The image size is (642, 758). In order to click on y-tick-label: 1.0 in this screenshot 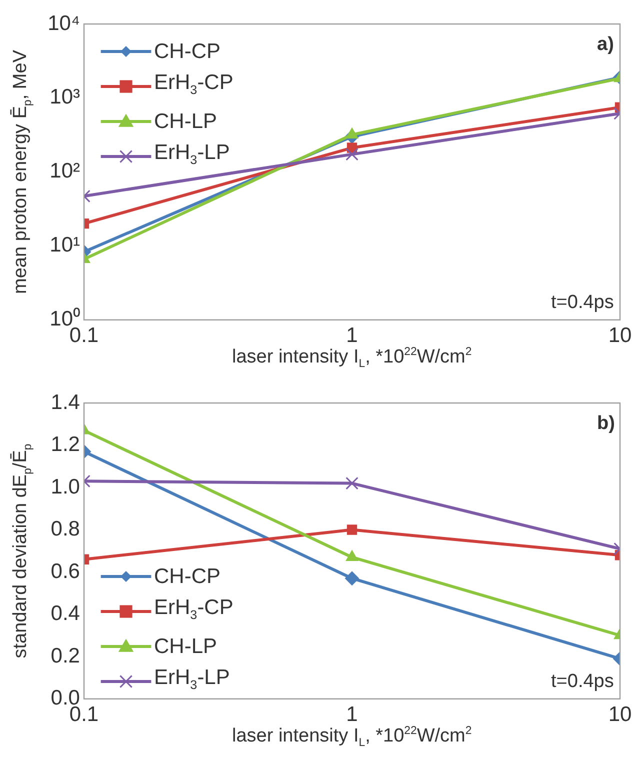, I will do `click(65, 486)`.